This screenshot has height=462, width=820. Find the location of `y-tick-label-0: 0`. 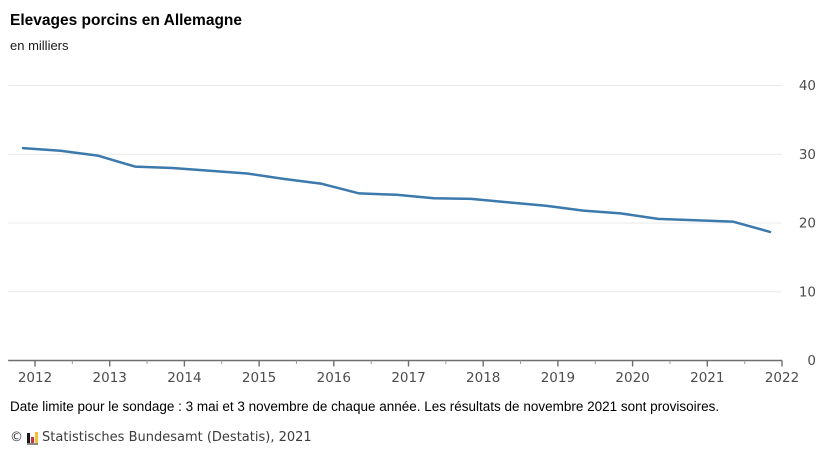

y-tick-label-0: 0 is located at coordinates (811, 361).